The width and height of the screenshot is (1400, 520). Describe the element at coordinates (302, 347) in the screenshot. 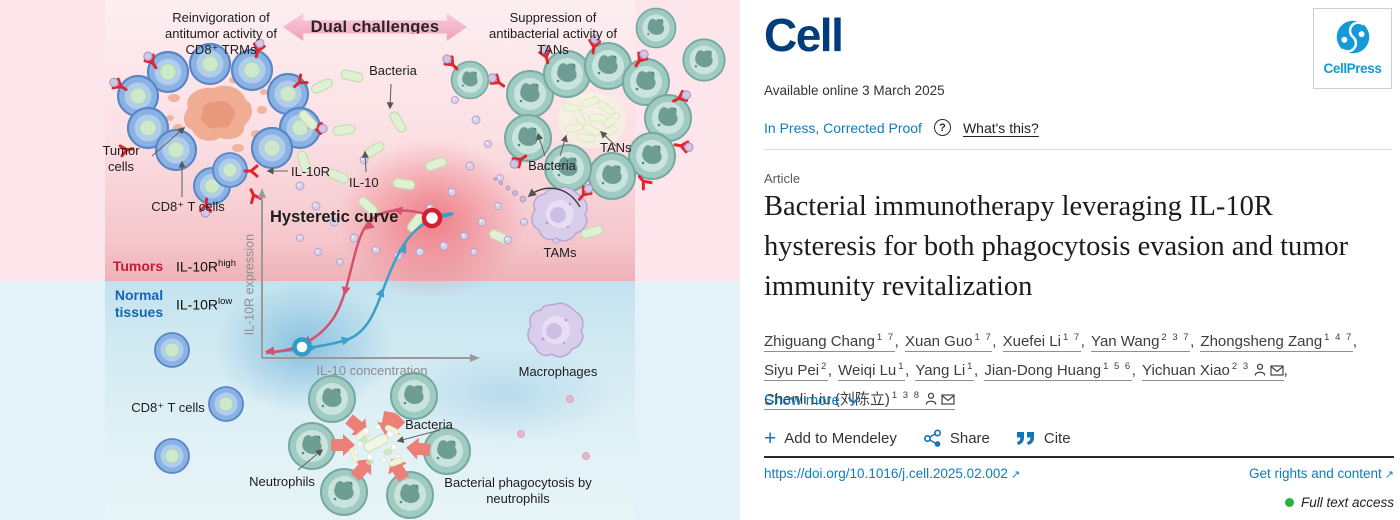

I see `low-state-marker` at that location.